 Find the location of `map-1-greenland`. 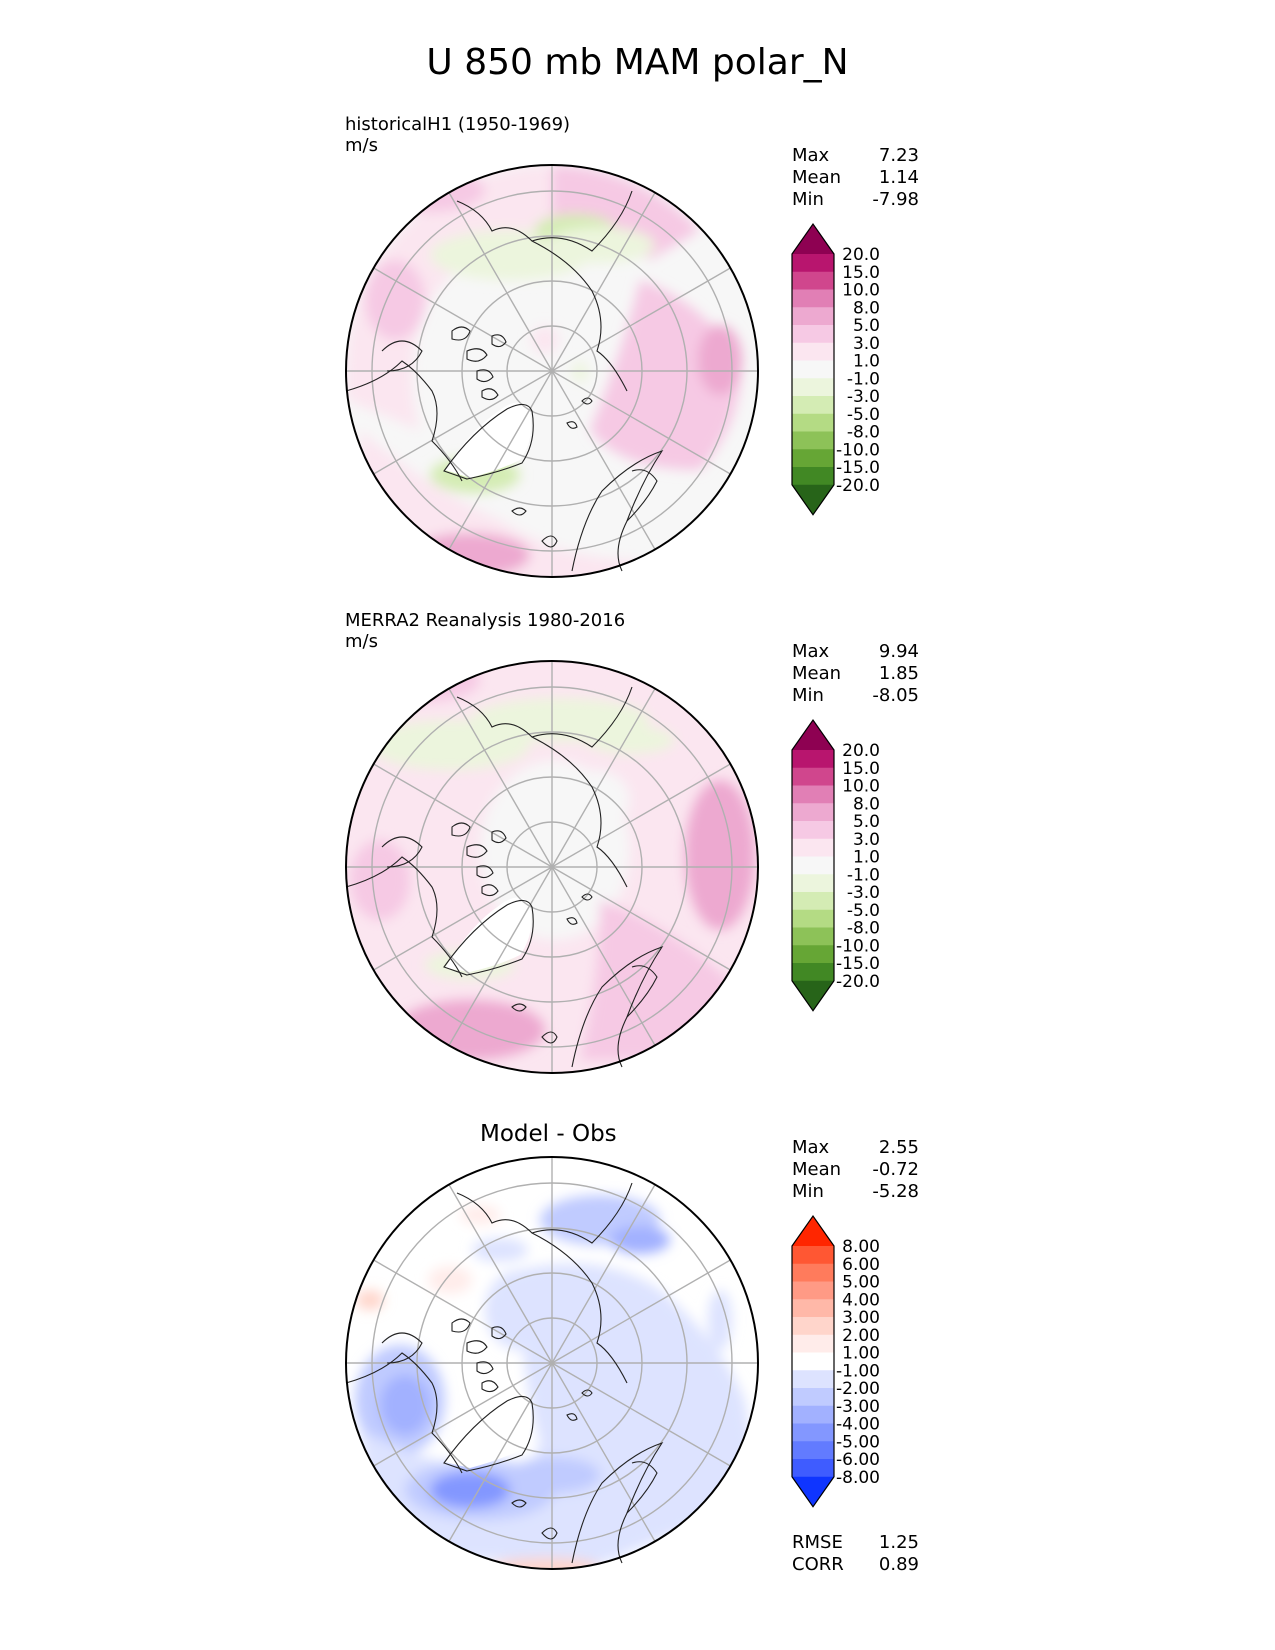

map-1-greenland is located at coordinates (488, 440).